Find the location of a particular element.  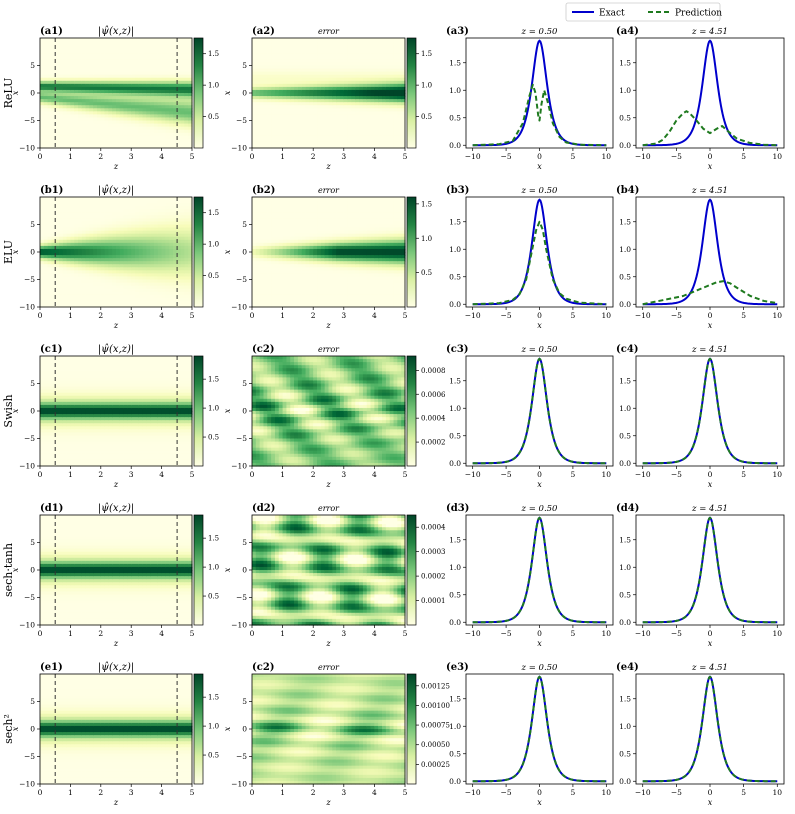

x-tick-label: 1 is located at coordinates (282, 156).